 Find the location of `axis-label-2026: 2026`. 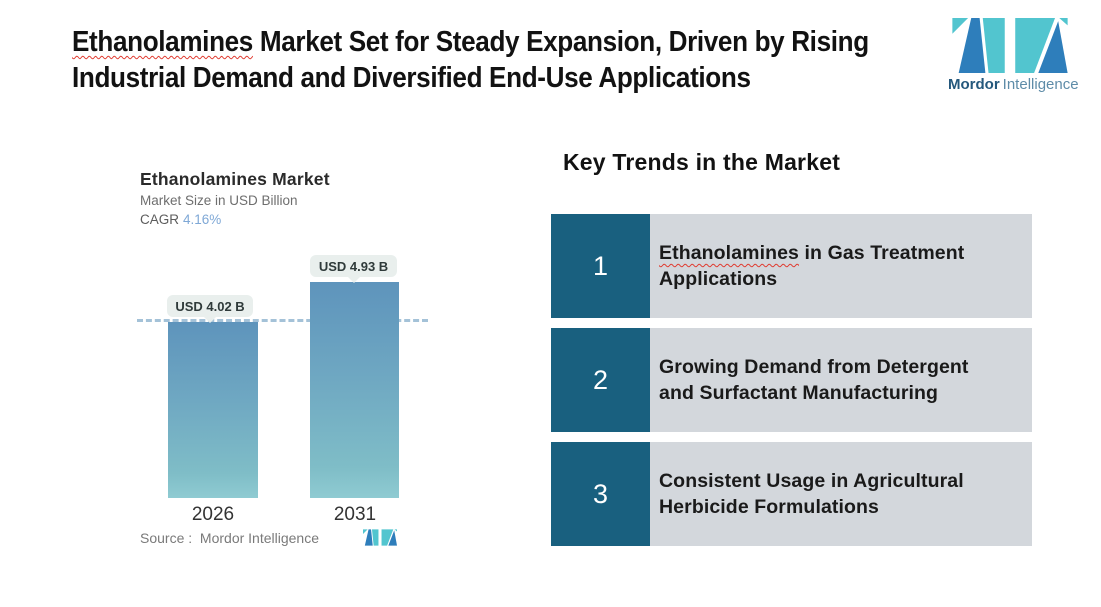

axis-label-2026: 2026 is located at coordinates (213, 514).